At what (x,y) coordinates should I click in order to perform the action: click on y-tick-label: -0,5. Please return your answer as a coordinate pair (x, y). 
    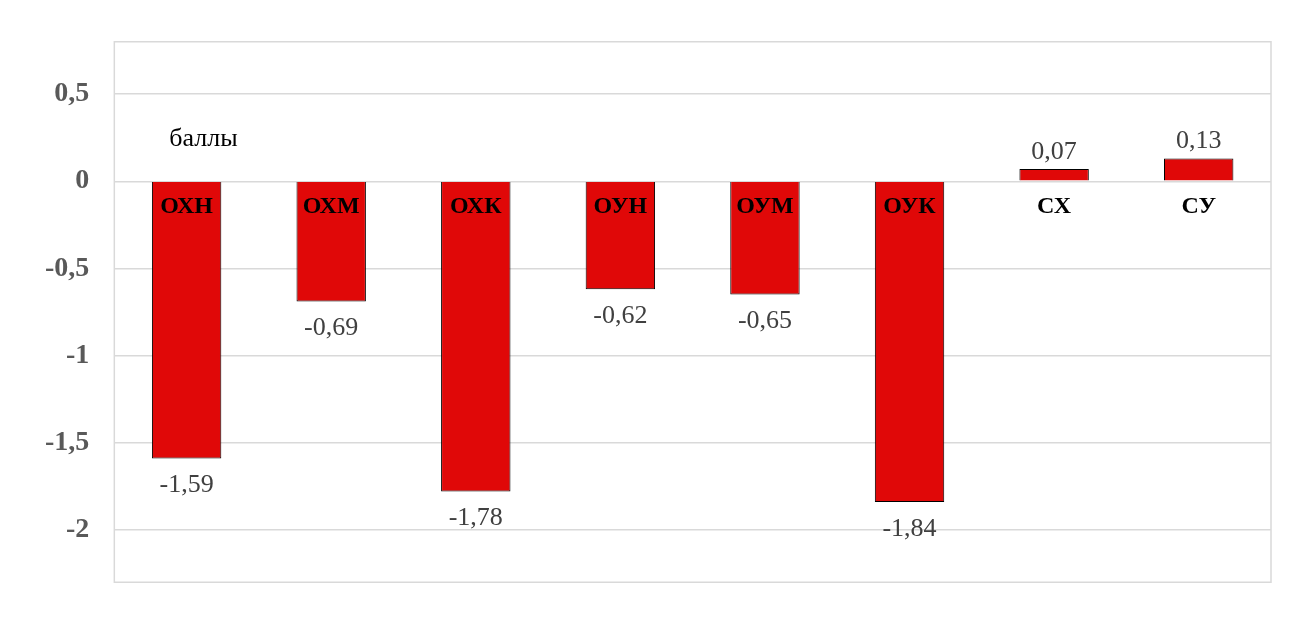
    Looking at the image, I should click on (67, 266).